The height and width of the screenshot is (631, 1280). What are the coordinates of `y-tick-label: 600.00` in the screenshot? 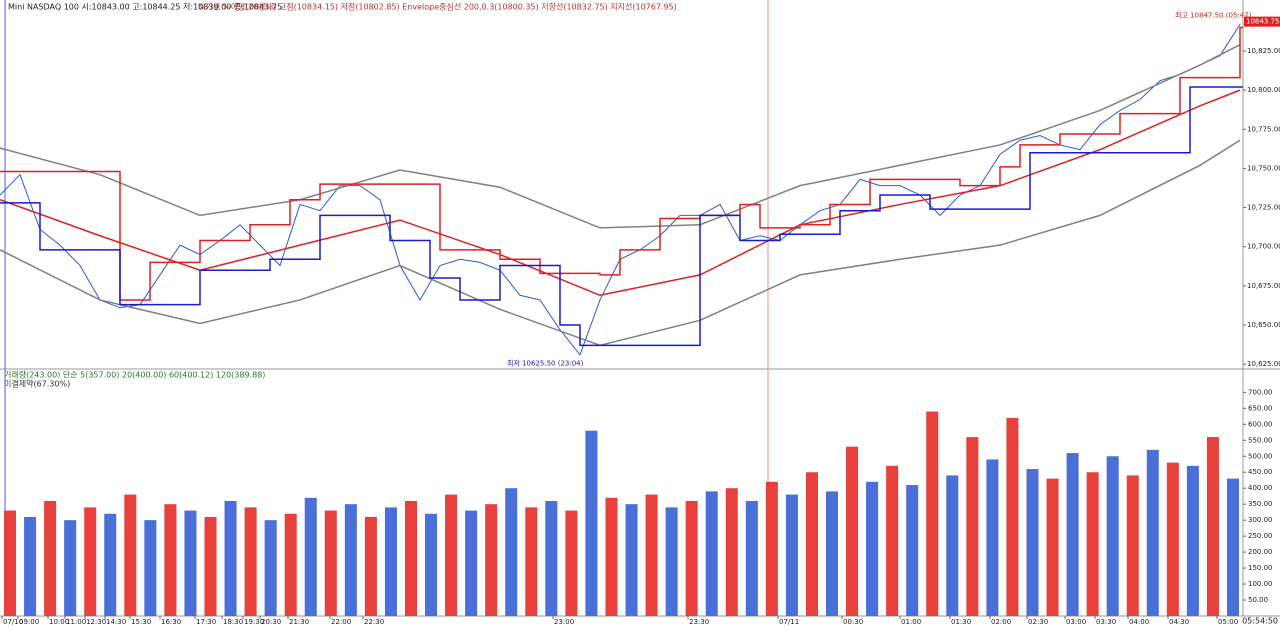 It's located at (1260, 424).